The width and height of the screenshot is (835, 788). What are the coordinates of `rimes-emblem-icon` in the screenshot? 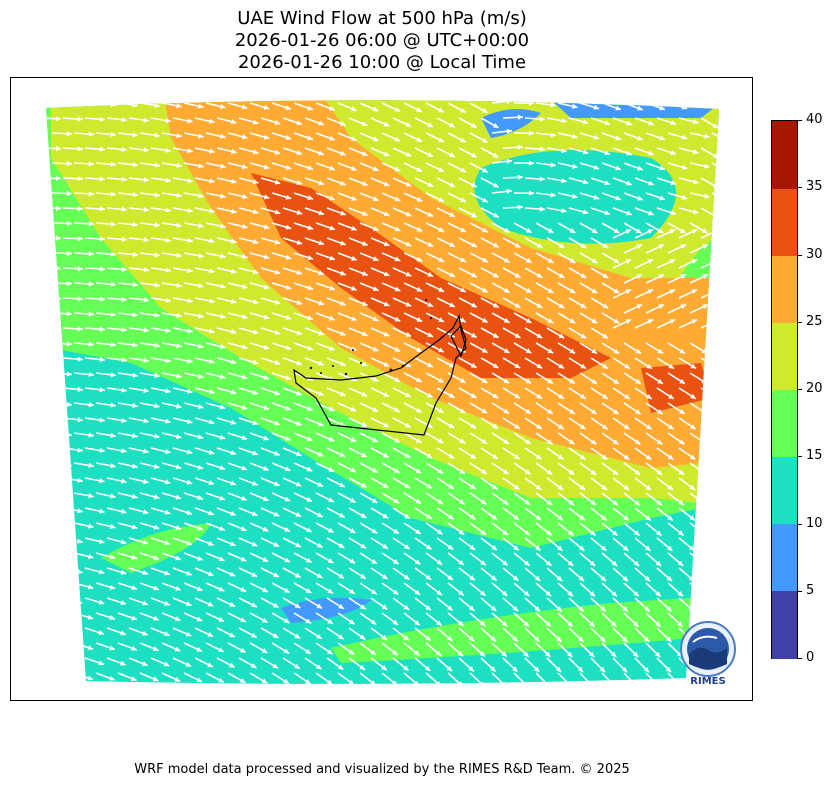 It's located at (708, 649).